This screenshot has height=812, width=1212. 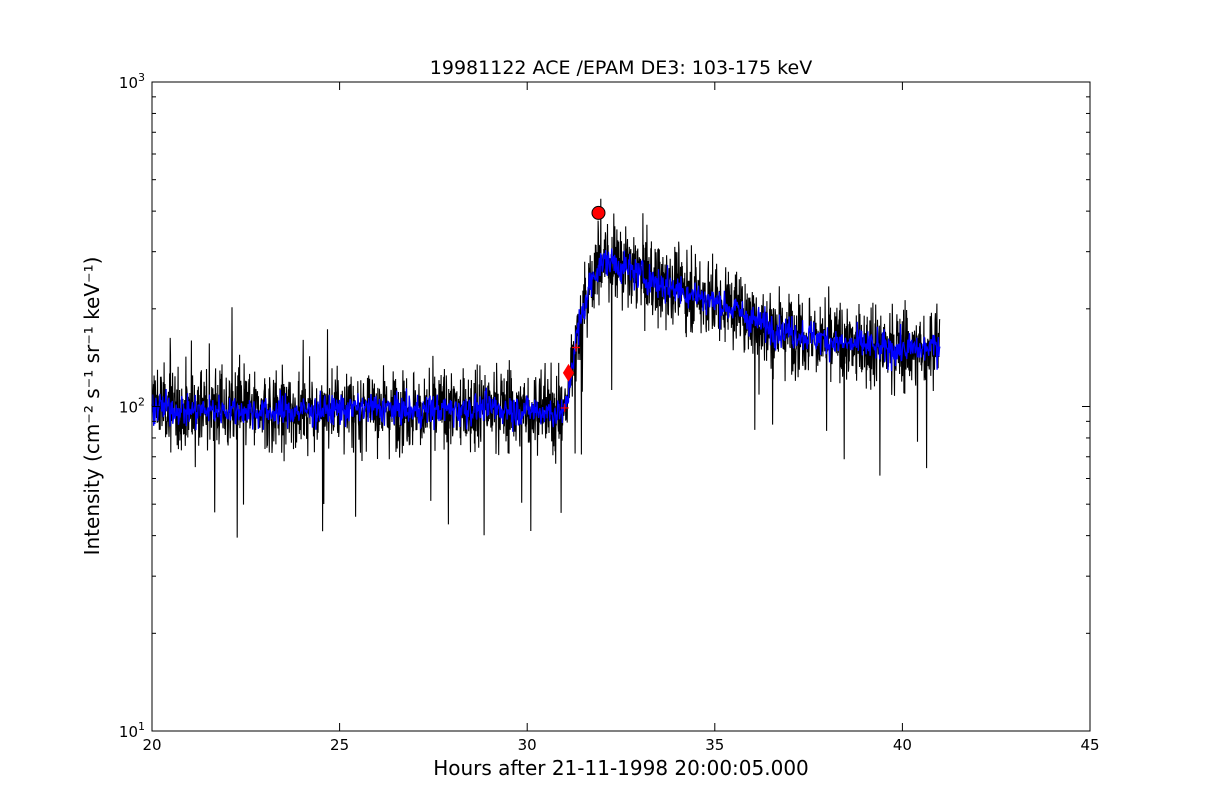 What do you see at coordinates (598, 212) in the screenshot?
I see `peak-marker` at bounding box center [598, 212].